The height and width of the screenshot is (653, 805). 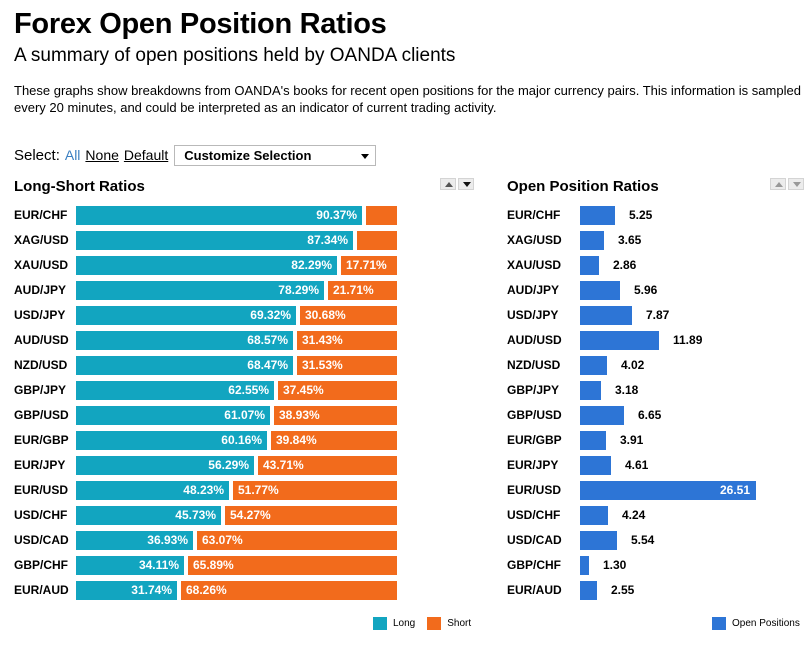 I want to click on open-position-value-label: 5.54, so click(x=643, y=540).